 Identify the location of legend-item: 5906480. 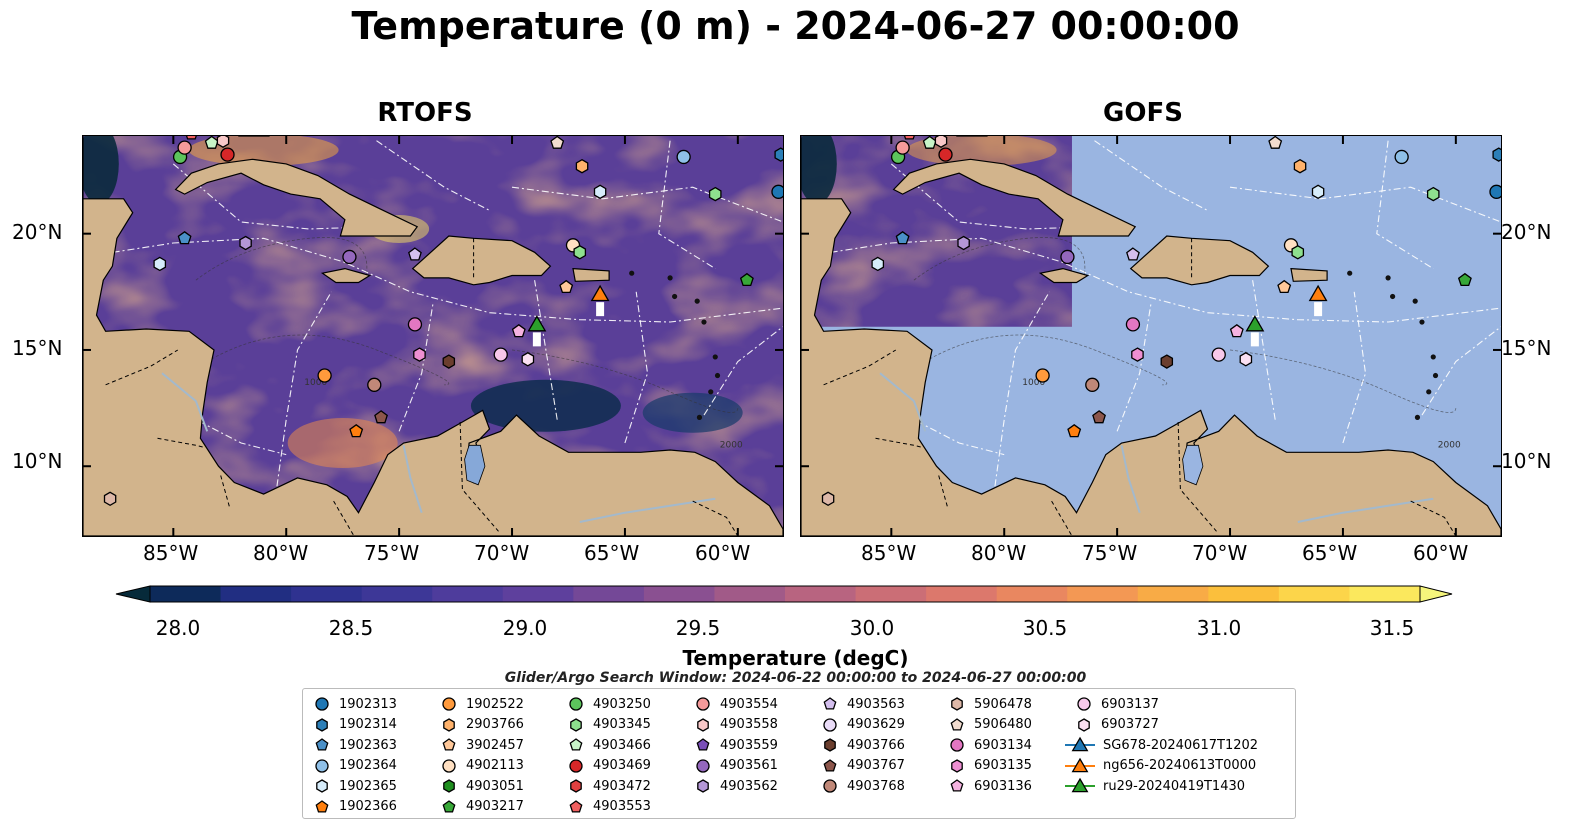
(990, 725).